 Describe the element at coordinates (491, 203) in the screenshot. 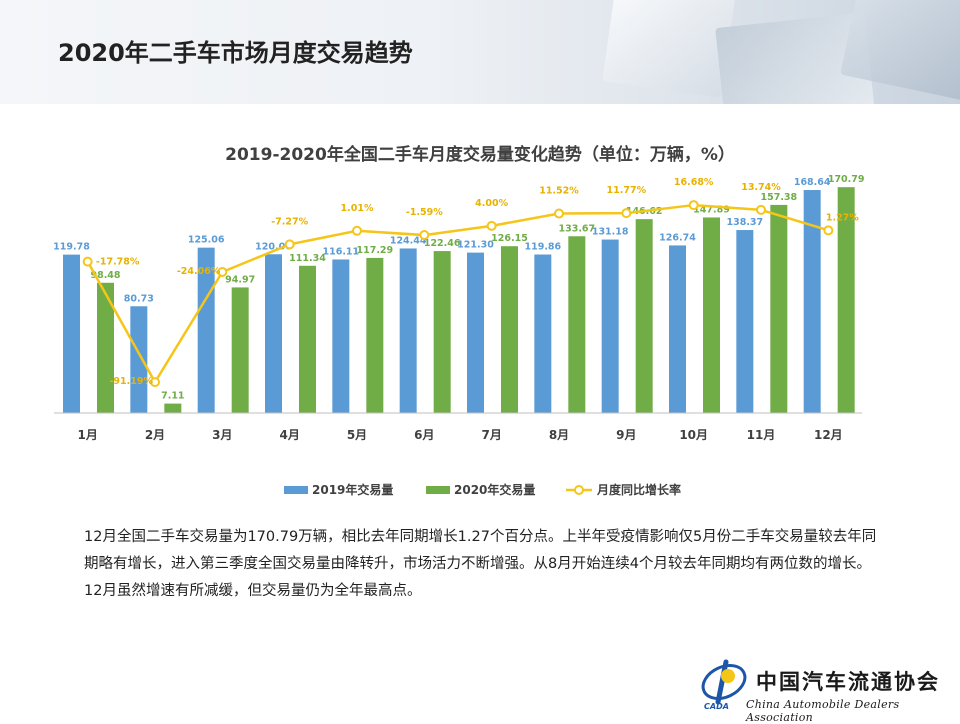

I see `growth-rate-label: 4.00%` at that location.